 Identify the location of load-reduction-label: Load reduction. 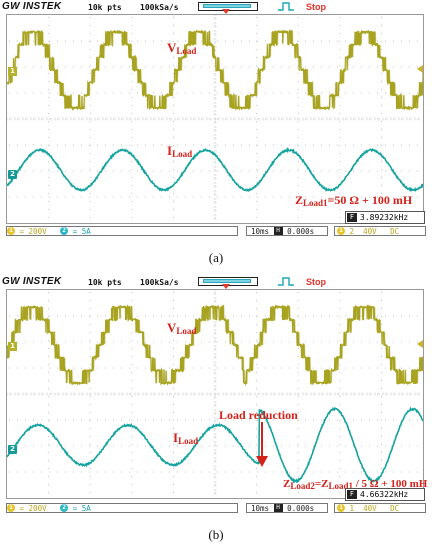
(258, 415).